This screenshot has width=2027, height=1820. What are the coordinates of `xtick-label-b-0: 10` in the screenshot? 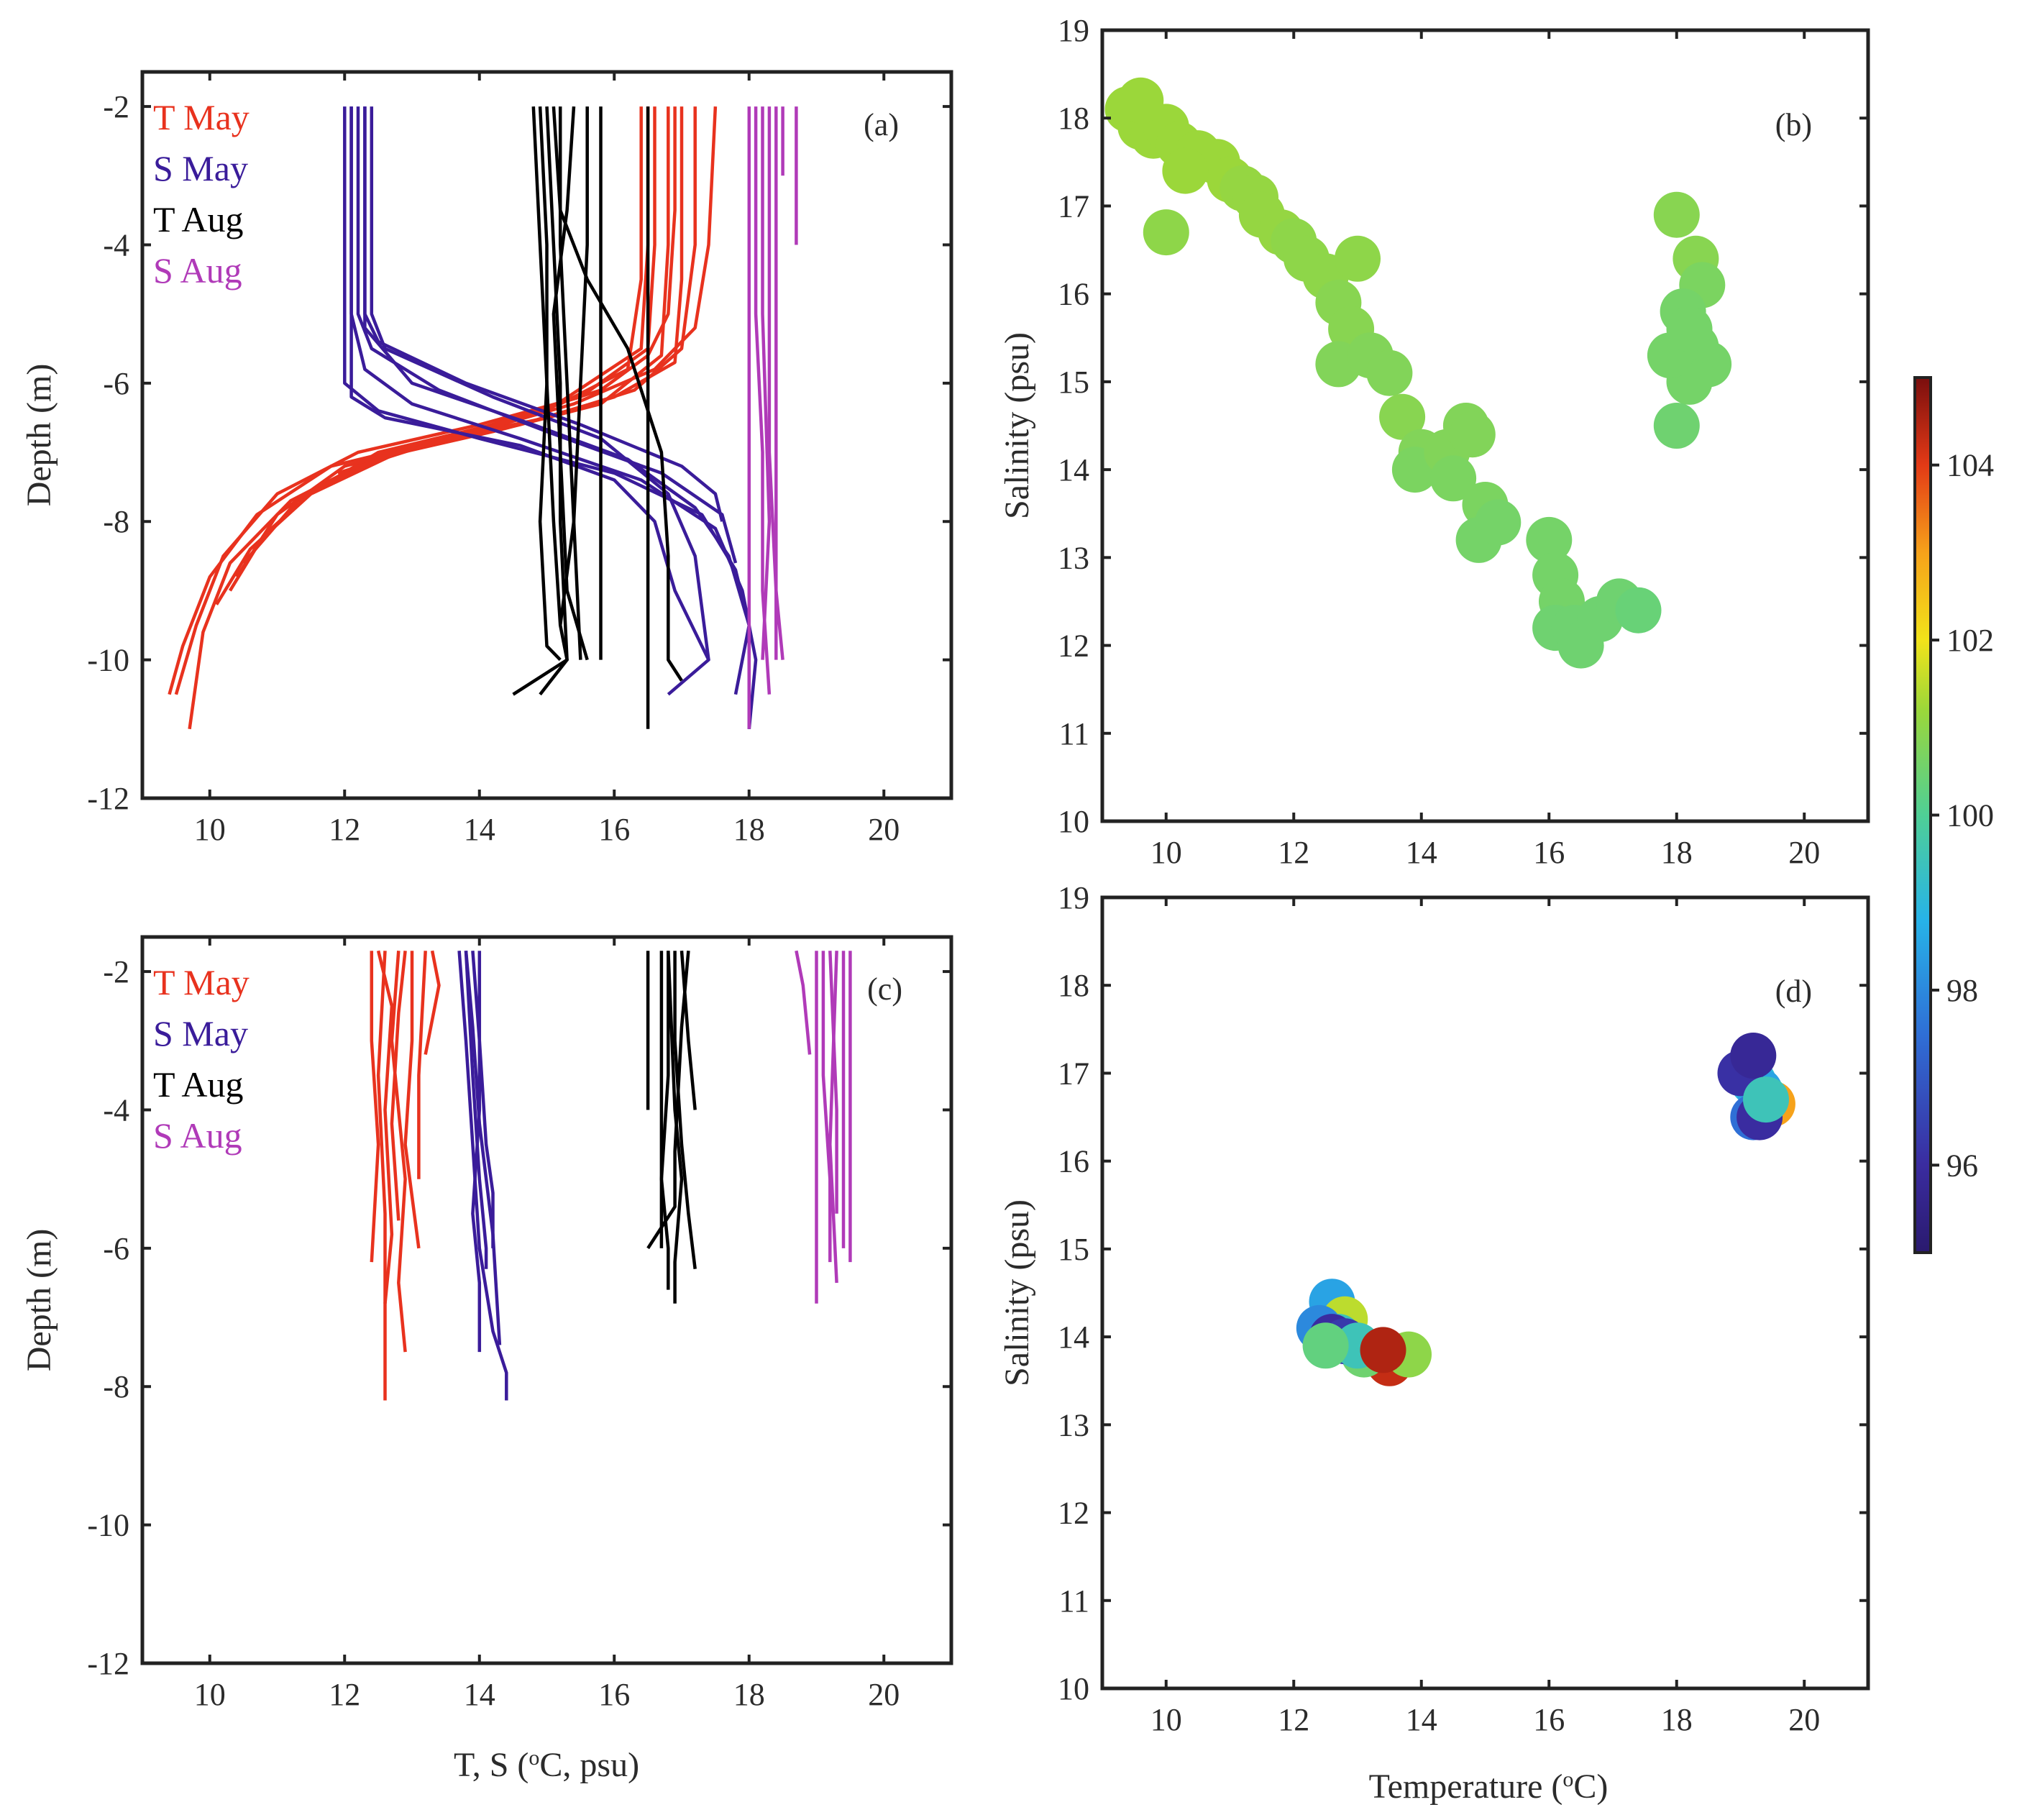 It's located at (1166, 852).